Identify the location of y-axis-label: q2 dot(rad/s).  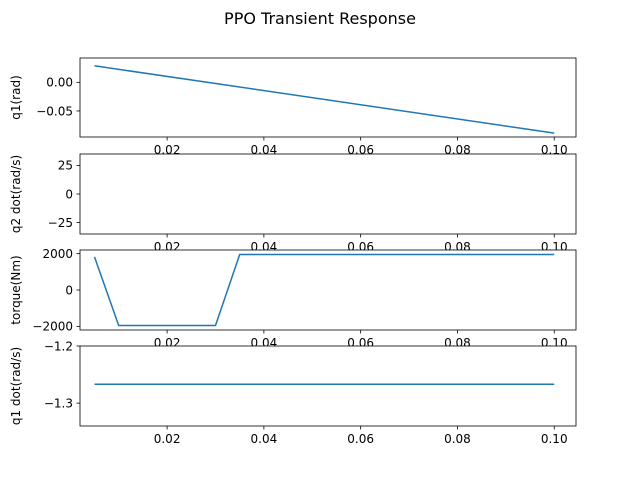
(16, 194).